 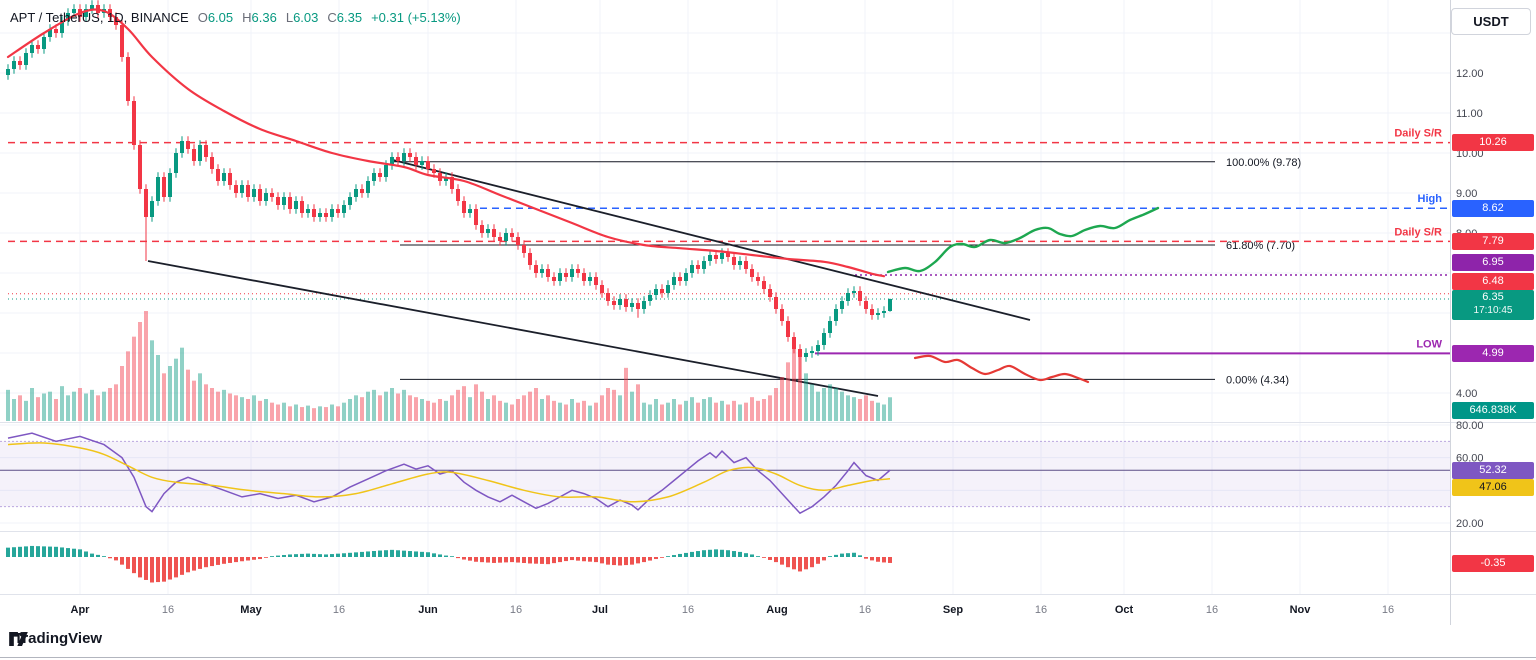 I want to click on axis-badge: 8.62, so click(x=1493, y=208).